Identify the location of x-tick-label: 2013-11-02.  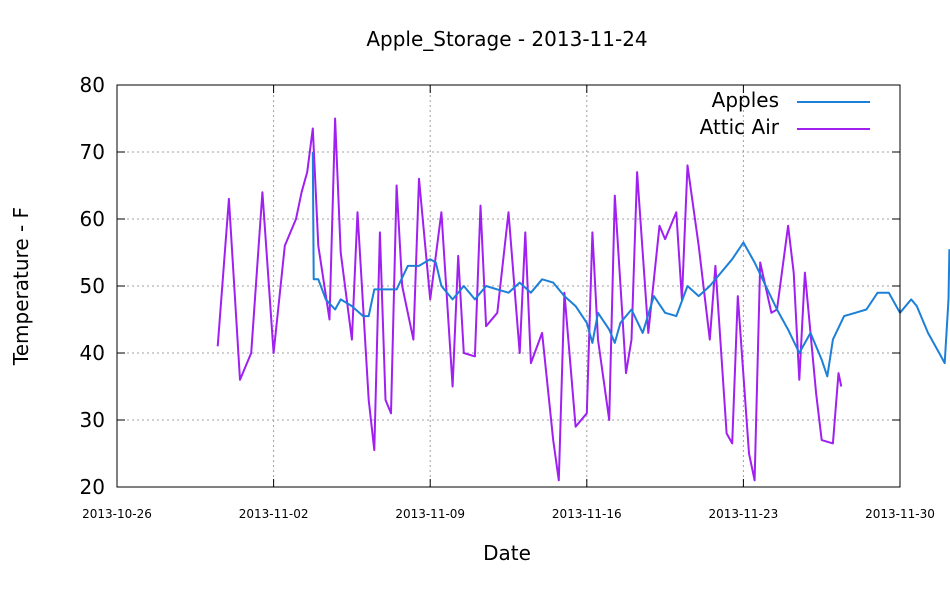
(274, 514).